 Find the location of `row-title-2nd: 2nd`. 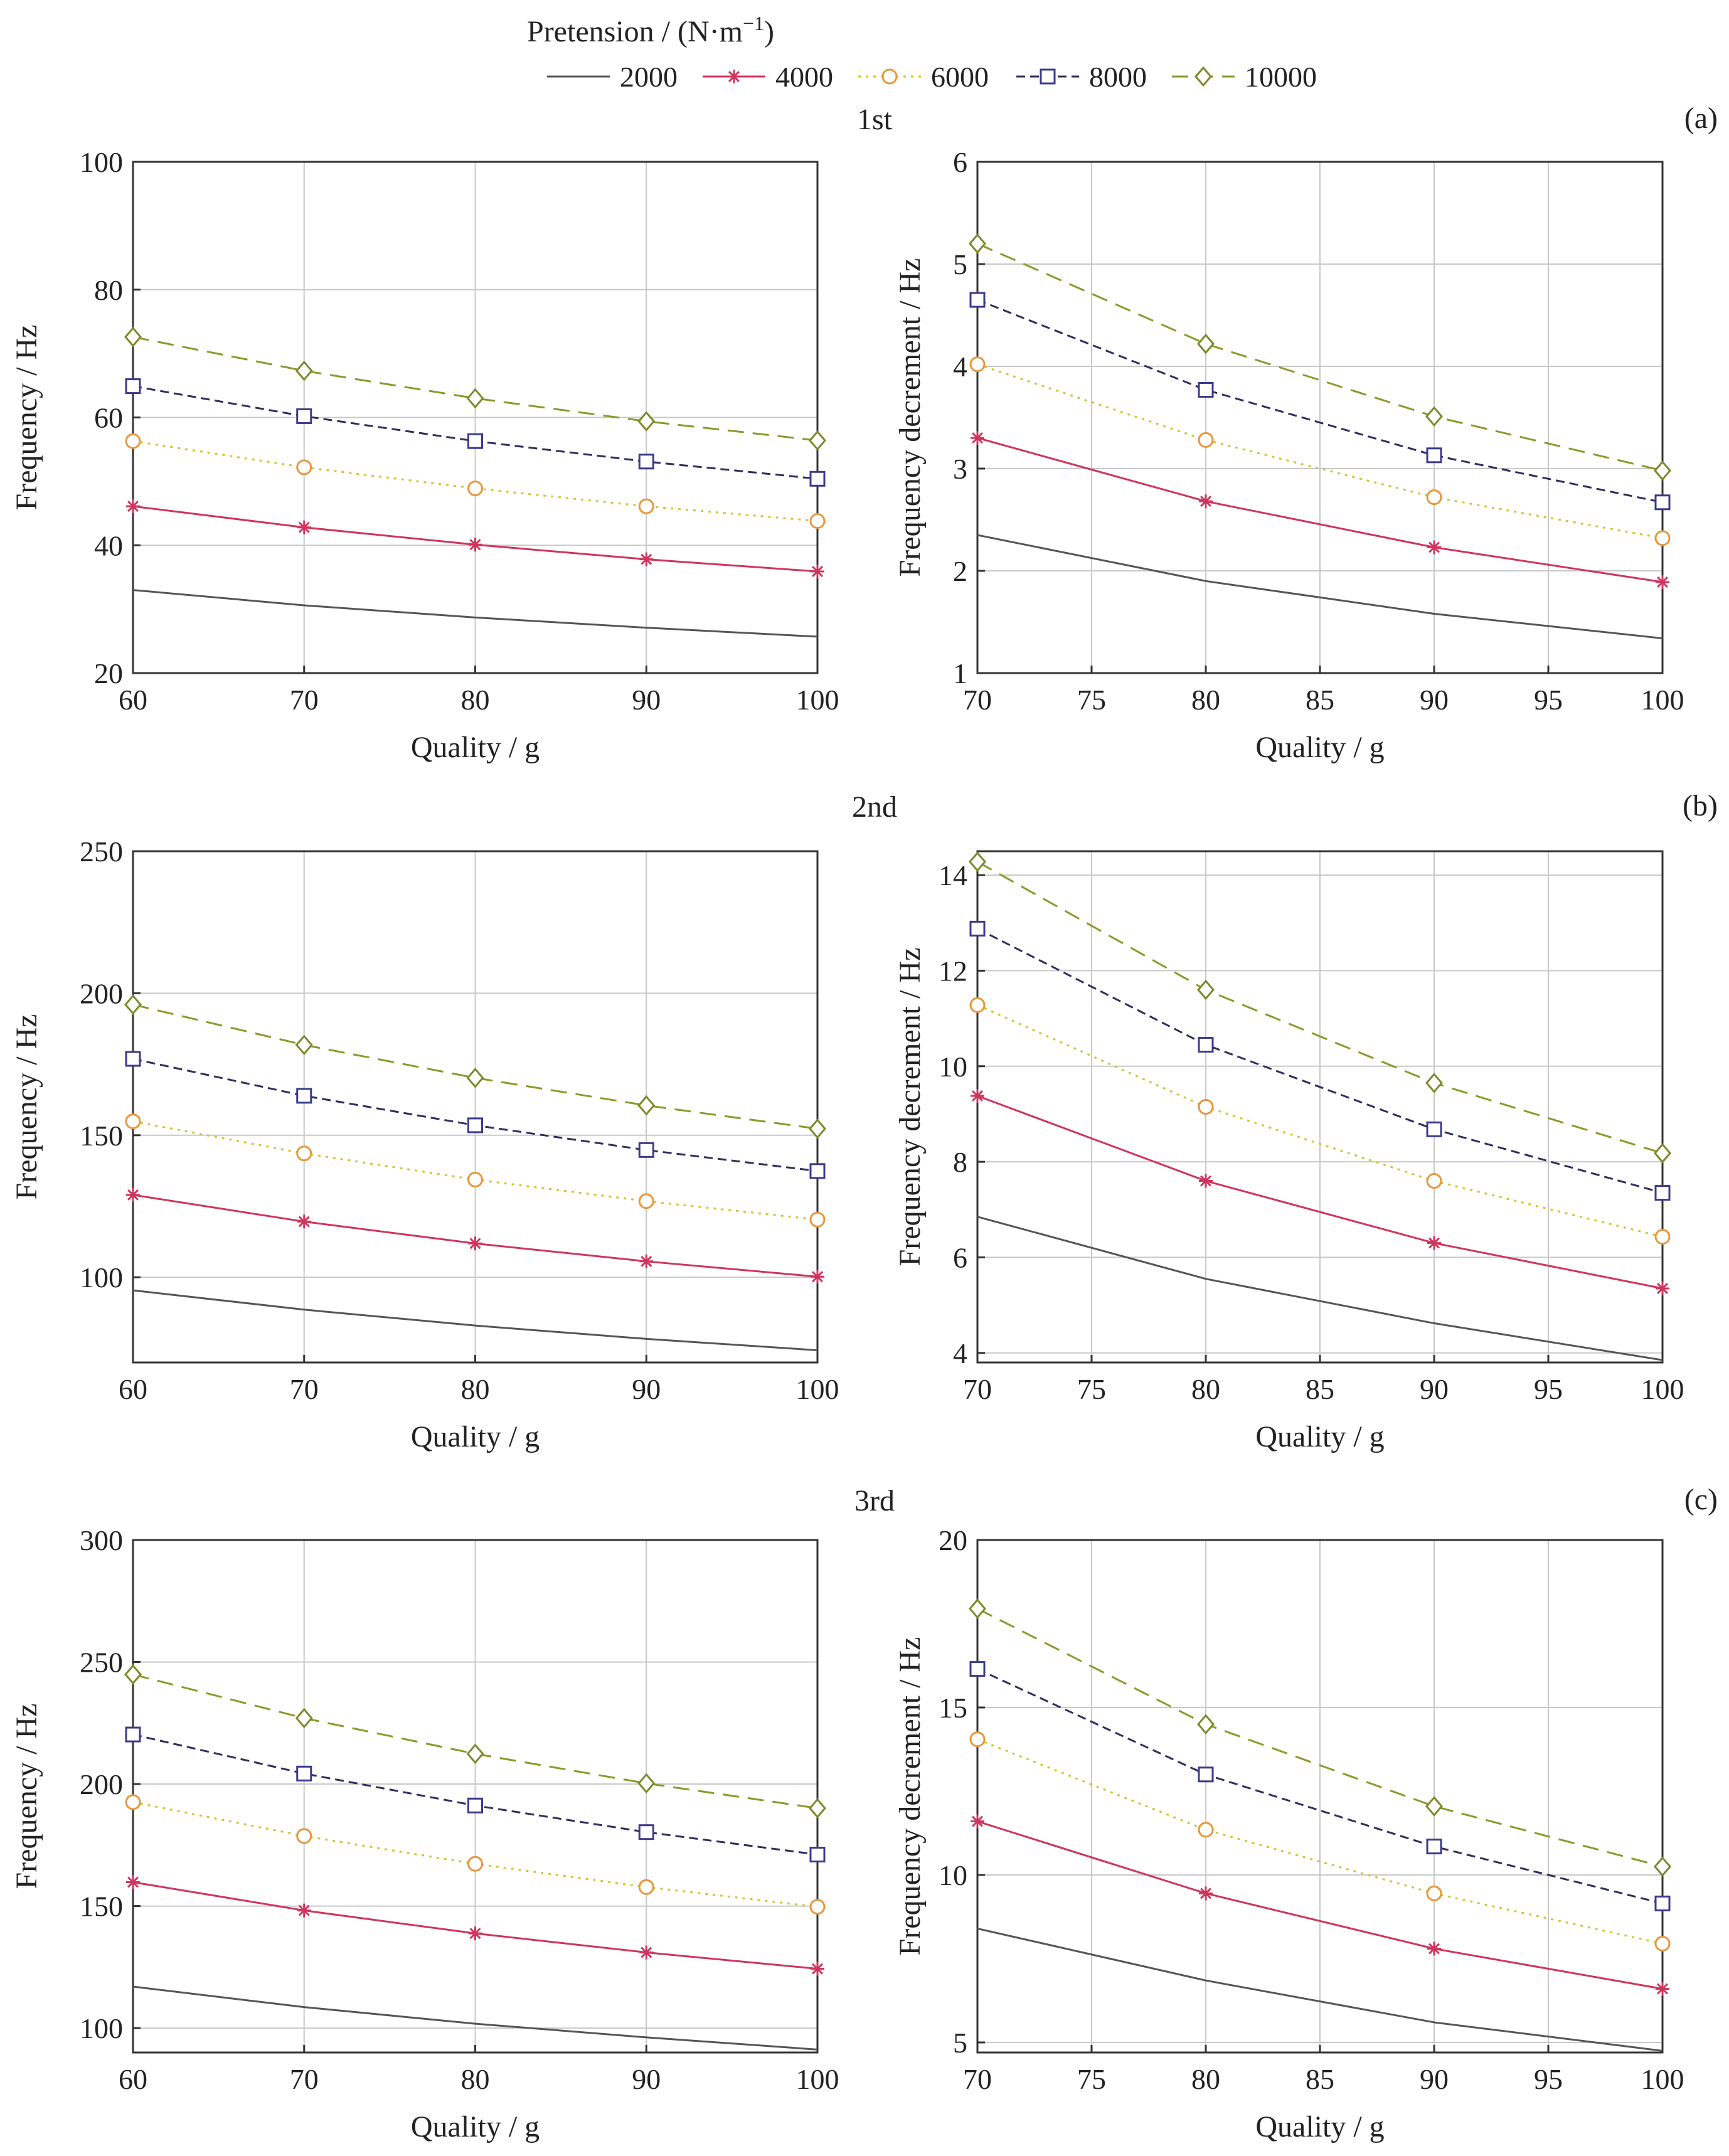

row-title-2nd: 2nd is located at coordinates (874, 807).